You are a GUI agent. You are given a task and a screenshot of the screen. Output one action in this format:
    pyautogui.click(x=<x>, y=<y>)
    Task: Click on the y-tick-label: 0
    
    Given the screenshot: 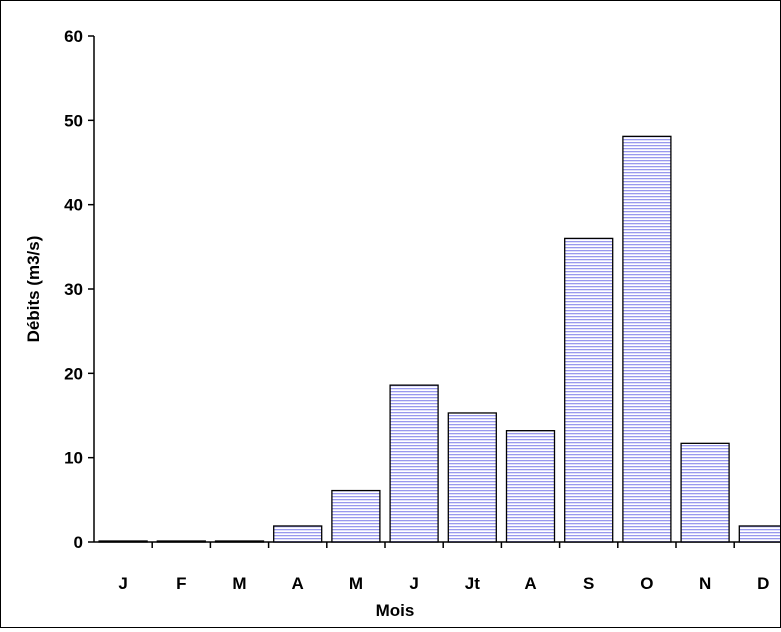 What is the action you would take?
    pyautogui.click(x=78, y=542)
    